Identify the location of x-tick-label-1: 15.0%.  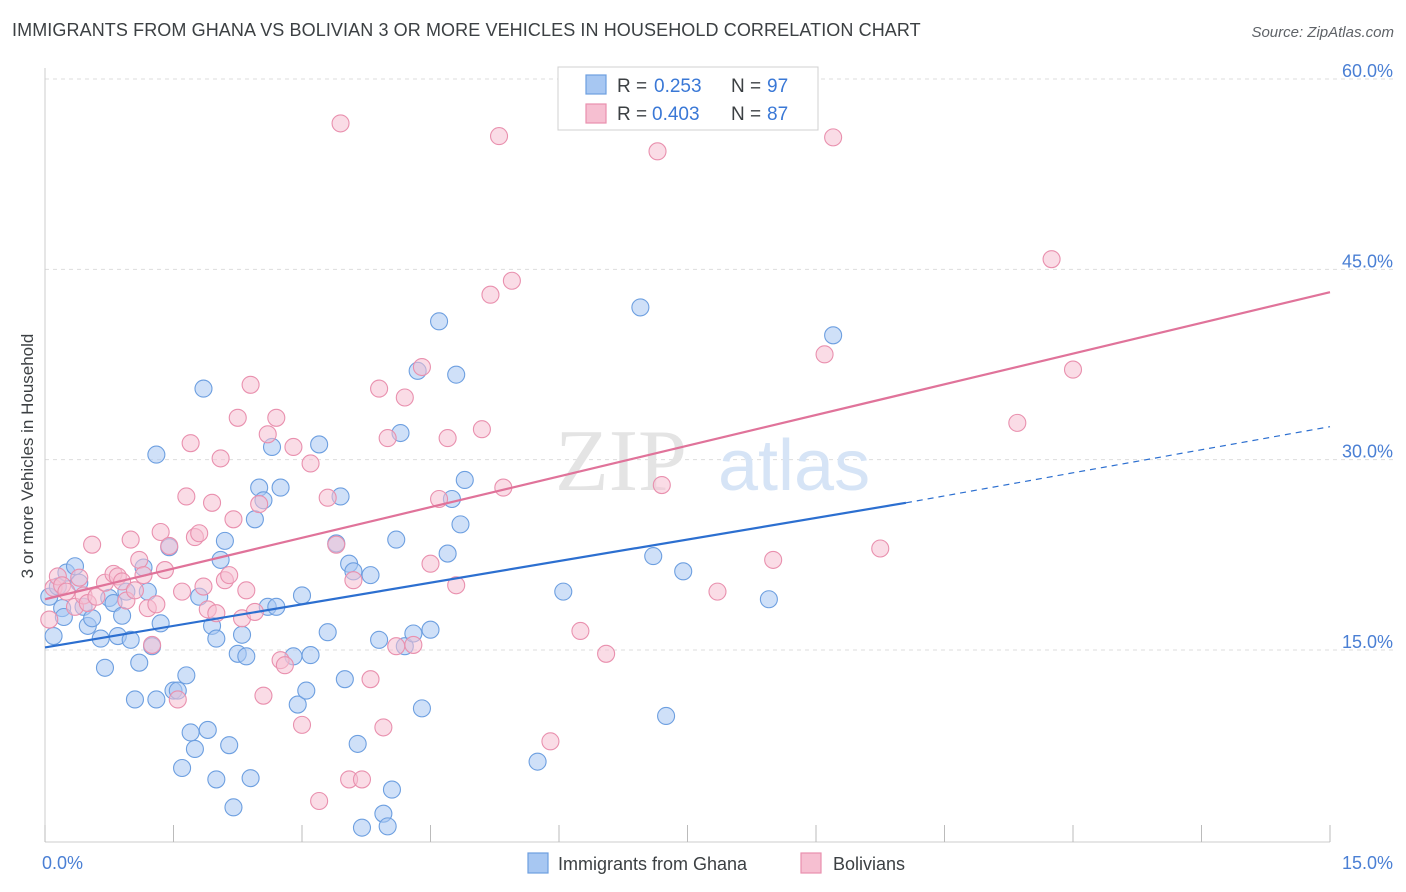
(1367, 863).